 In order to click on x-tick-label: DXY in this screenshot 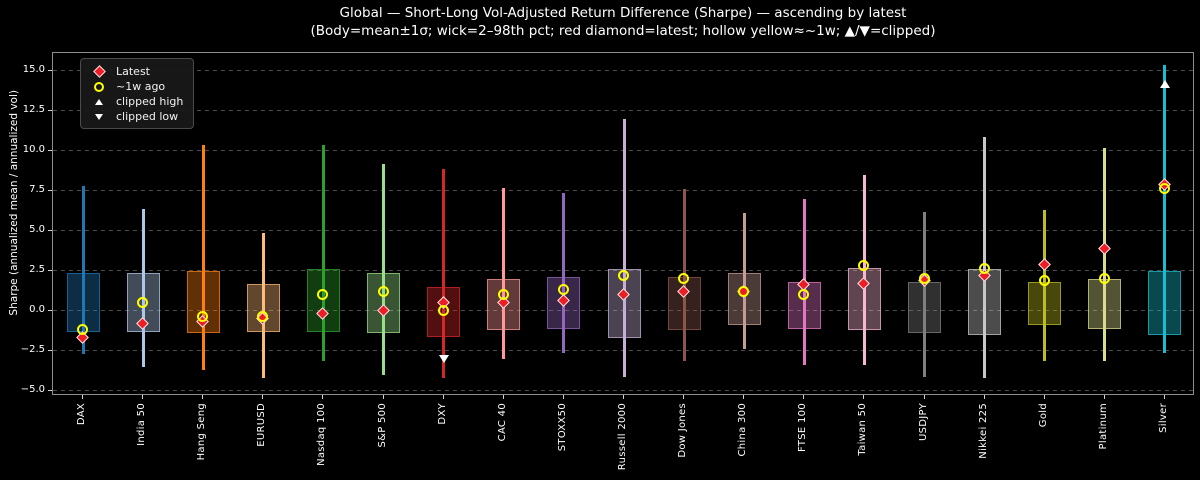, I will do `click(442, 414)`.